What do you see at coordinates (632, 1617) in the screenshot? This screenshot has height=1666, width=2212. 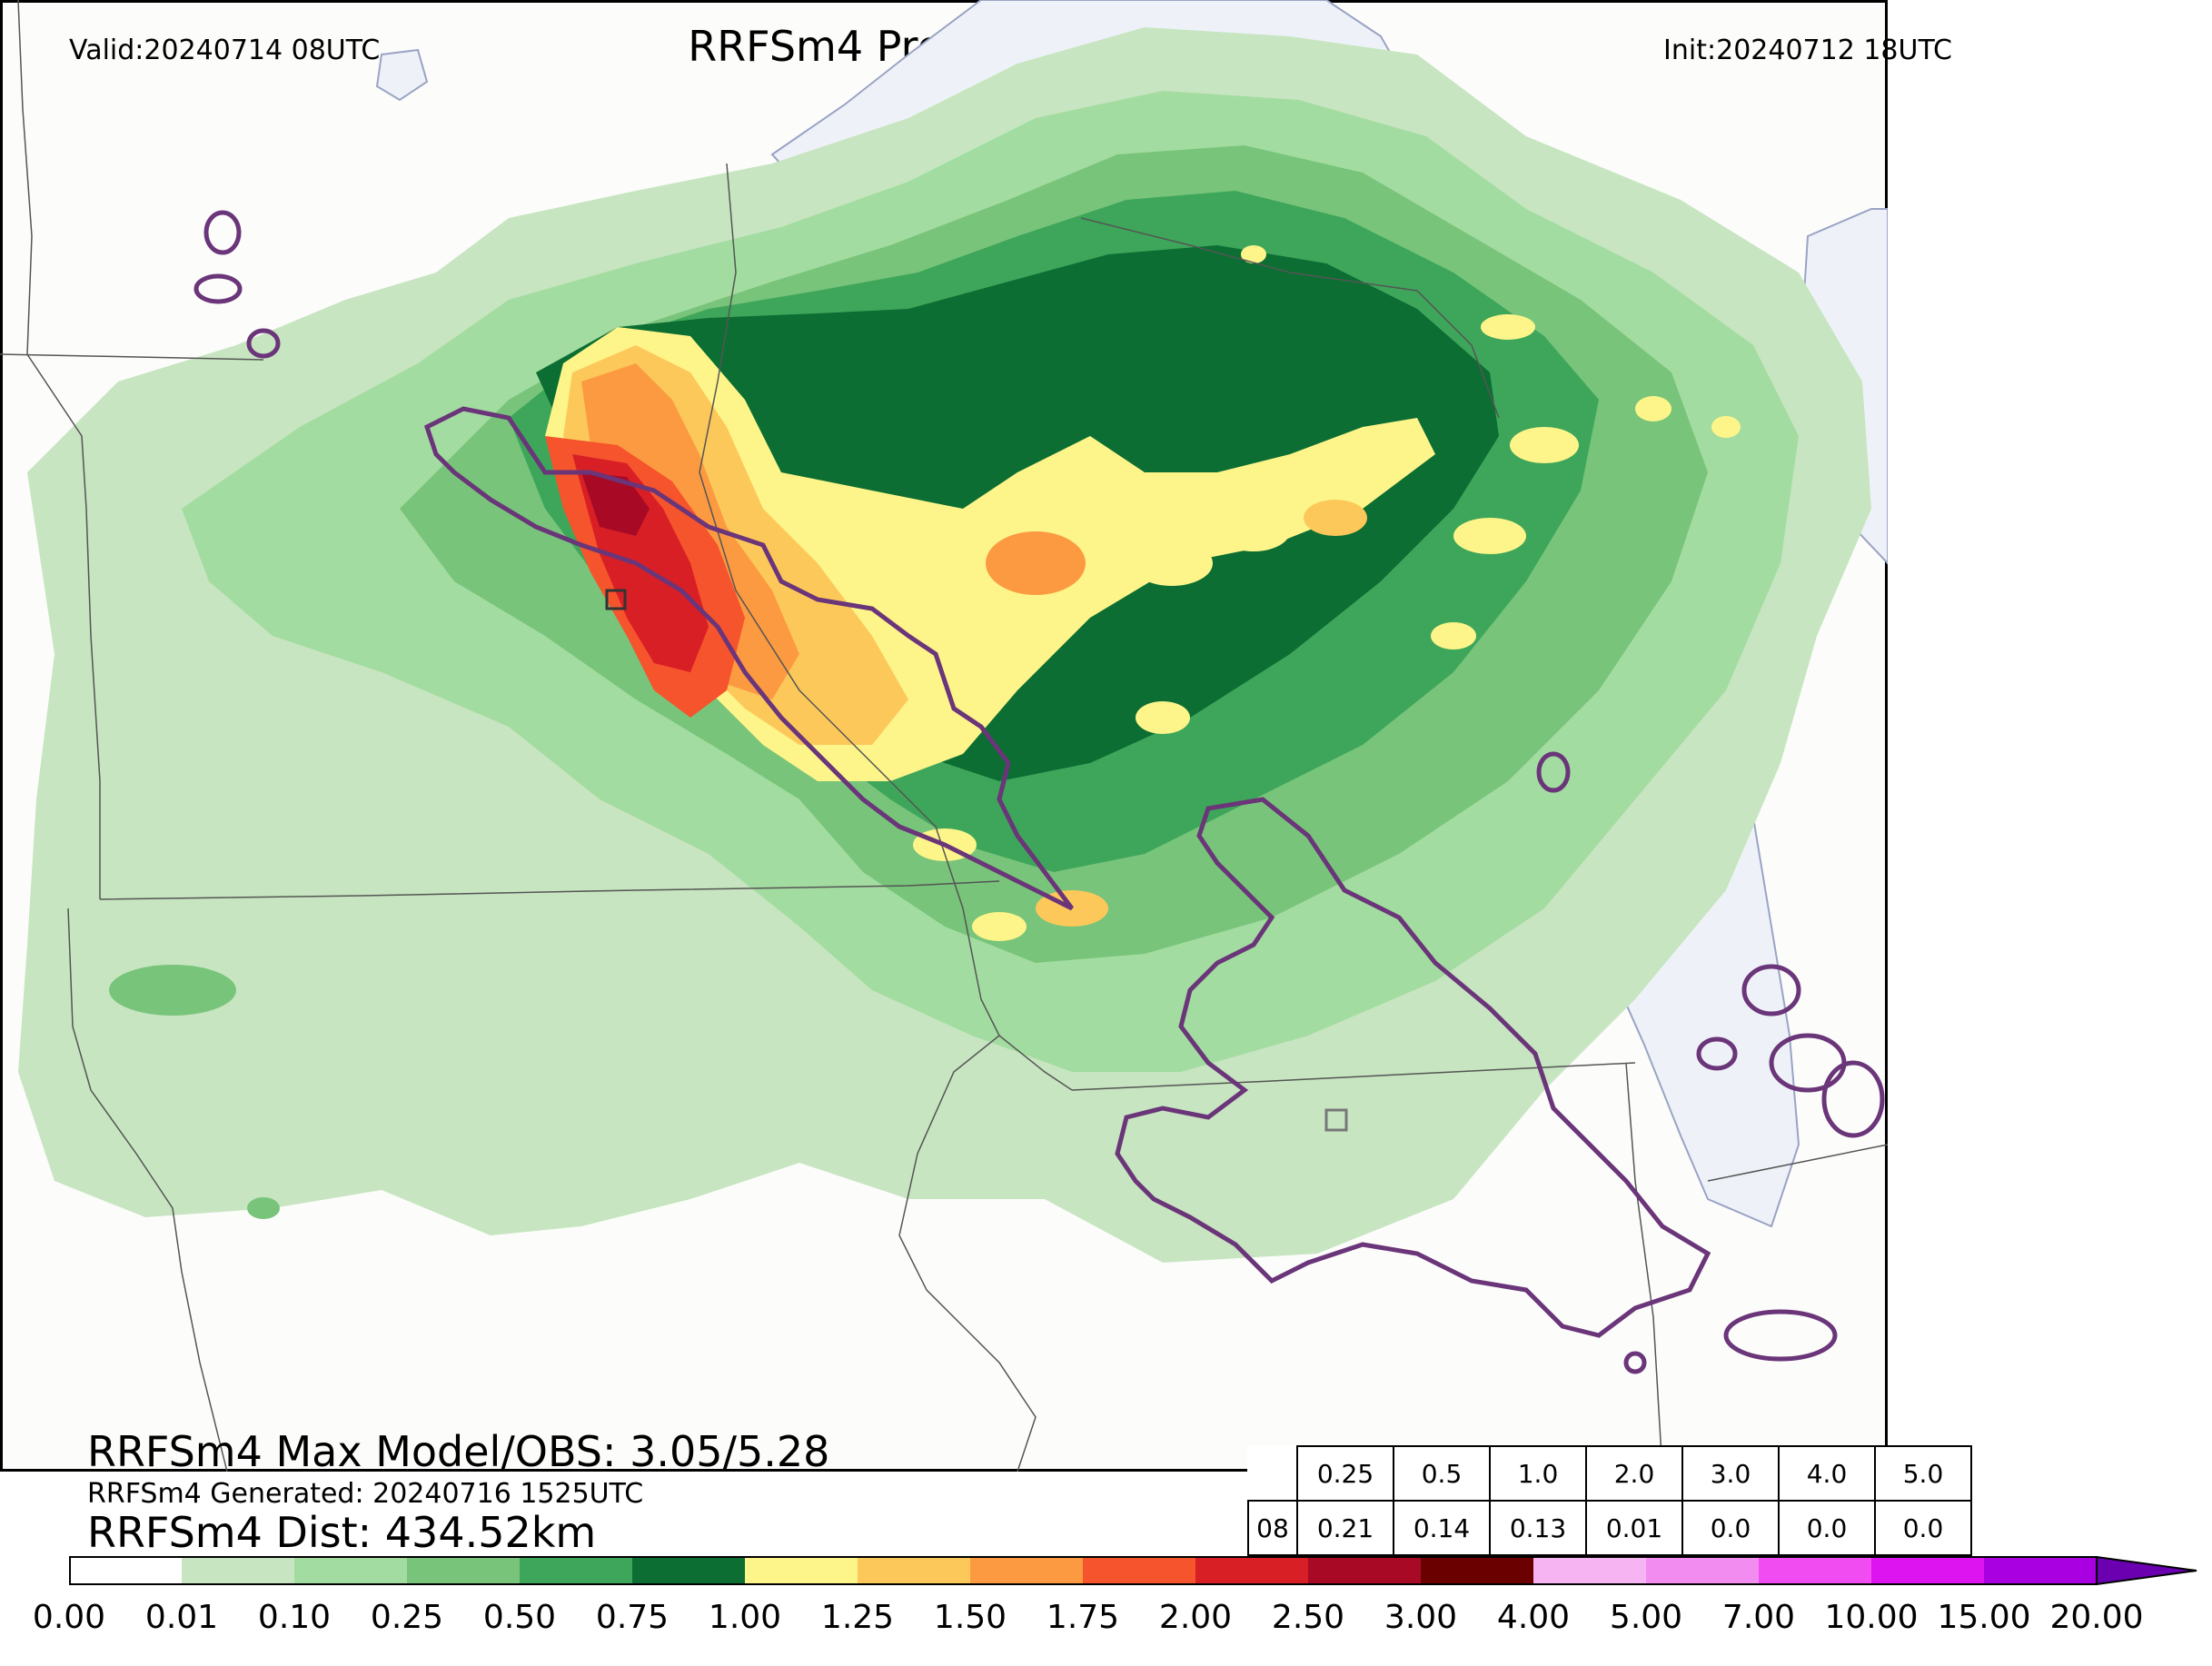 I see `colorbar-tick-label: 0.75` at bounding box center [632, 1617].